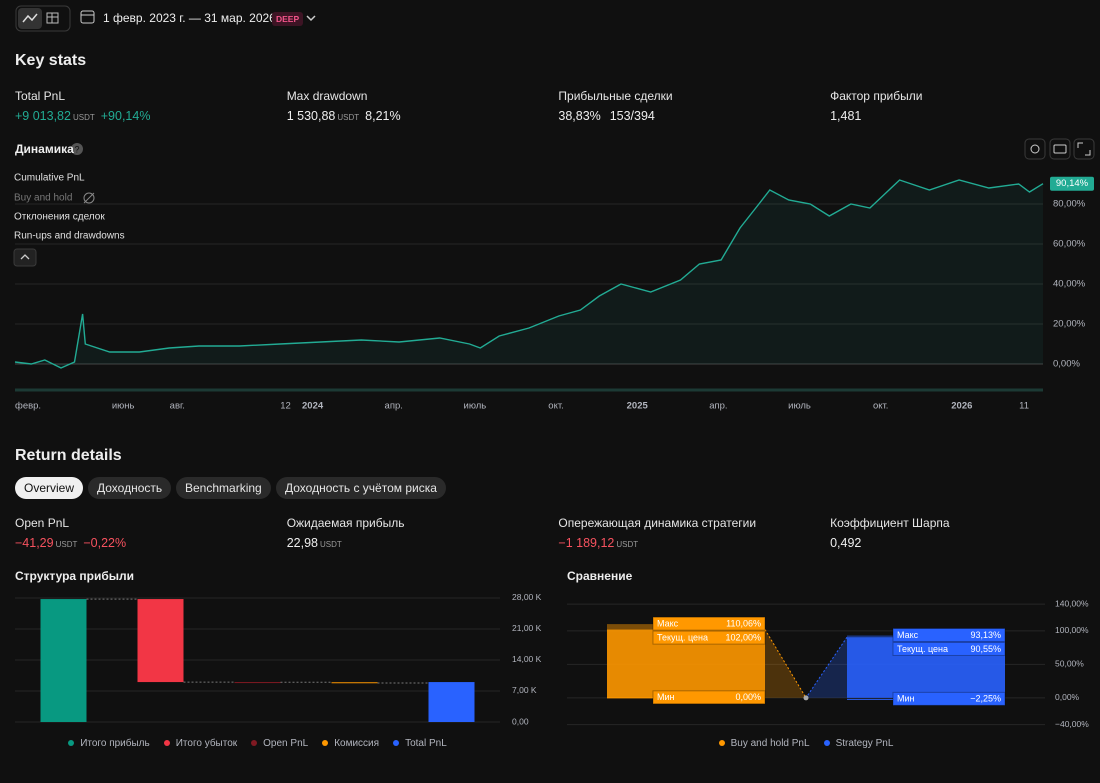 The image size is (1100, 783). I want to click on legend-item: Итого прибыль, so click(109, 743).